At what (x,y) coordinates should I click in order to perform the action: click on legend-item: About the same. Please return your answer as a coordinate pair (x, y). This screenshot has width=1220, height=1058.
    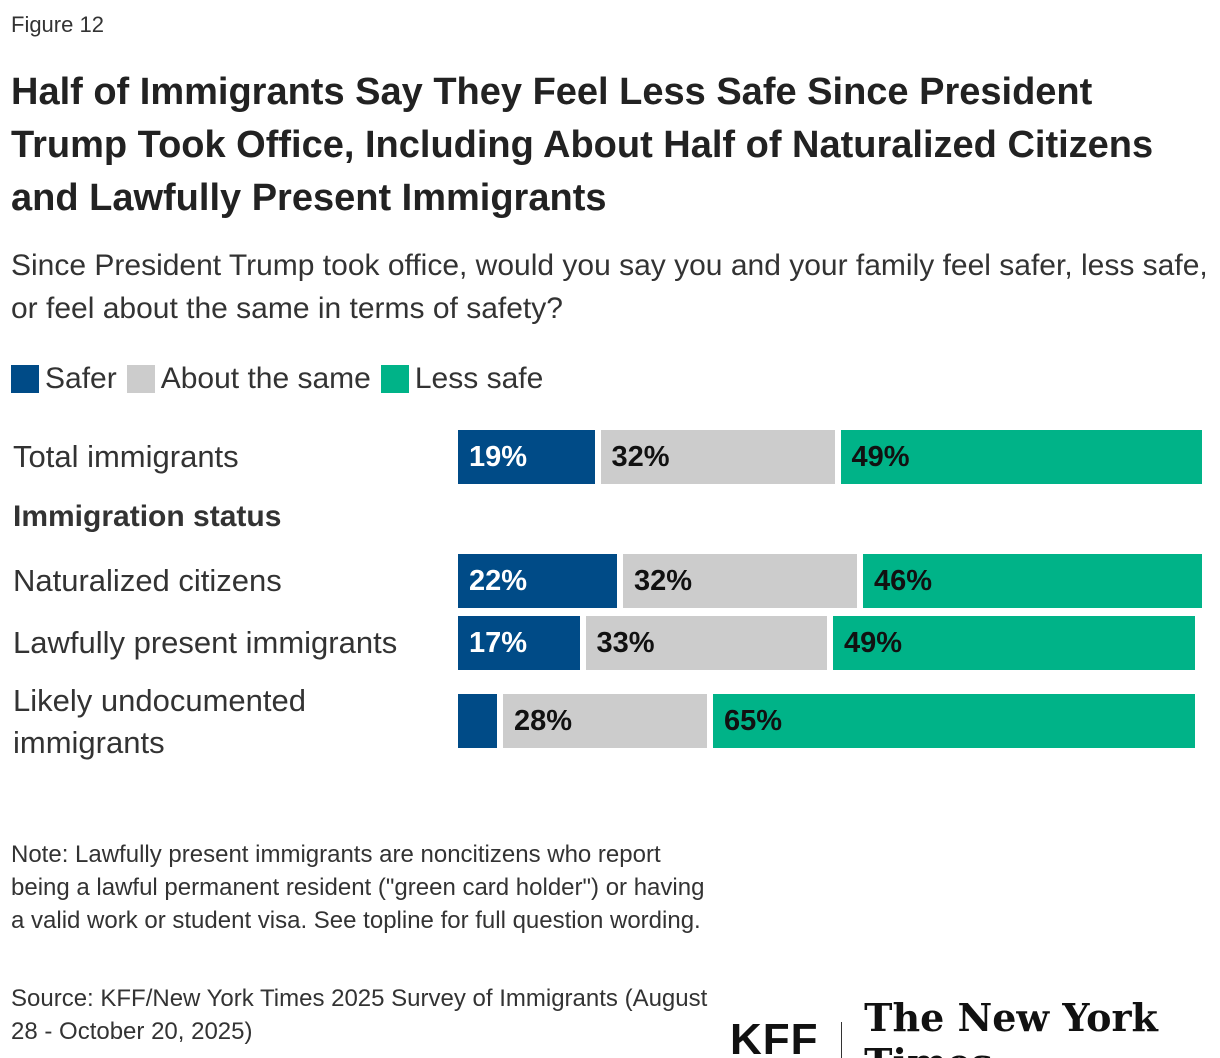
    Looking at the image, I should click on (248, 379).